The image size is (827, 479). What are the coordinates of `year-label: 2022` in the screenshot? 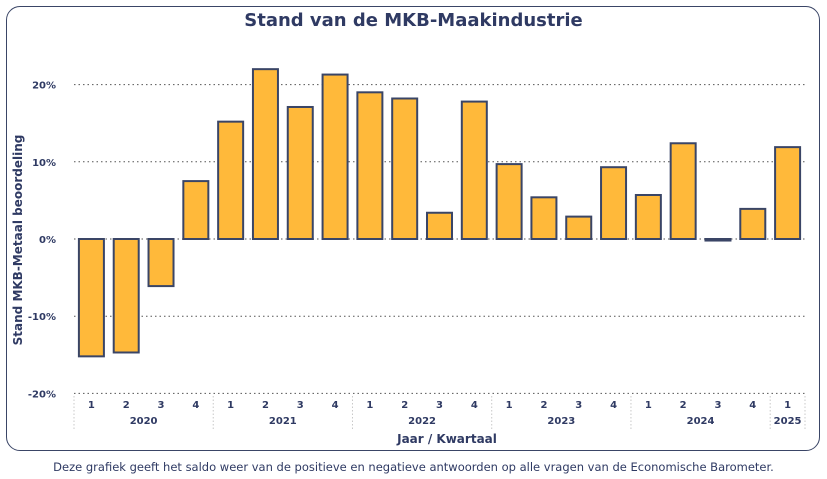 It's located at (422, 421).